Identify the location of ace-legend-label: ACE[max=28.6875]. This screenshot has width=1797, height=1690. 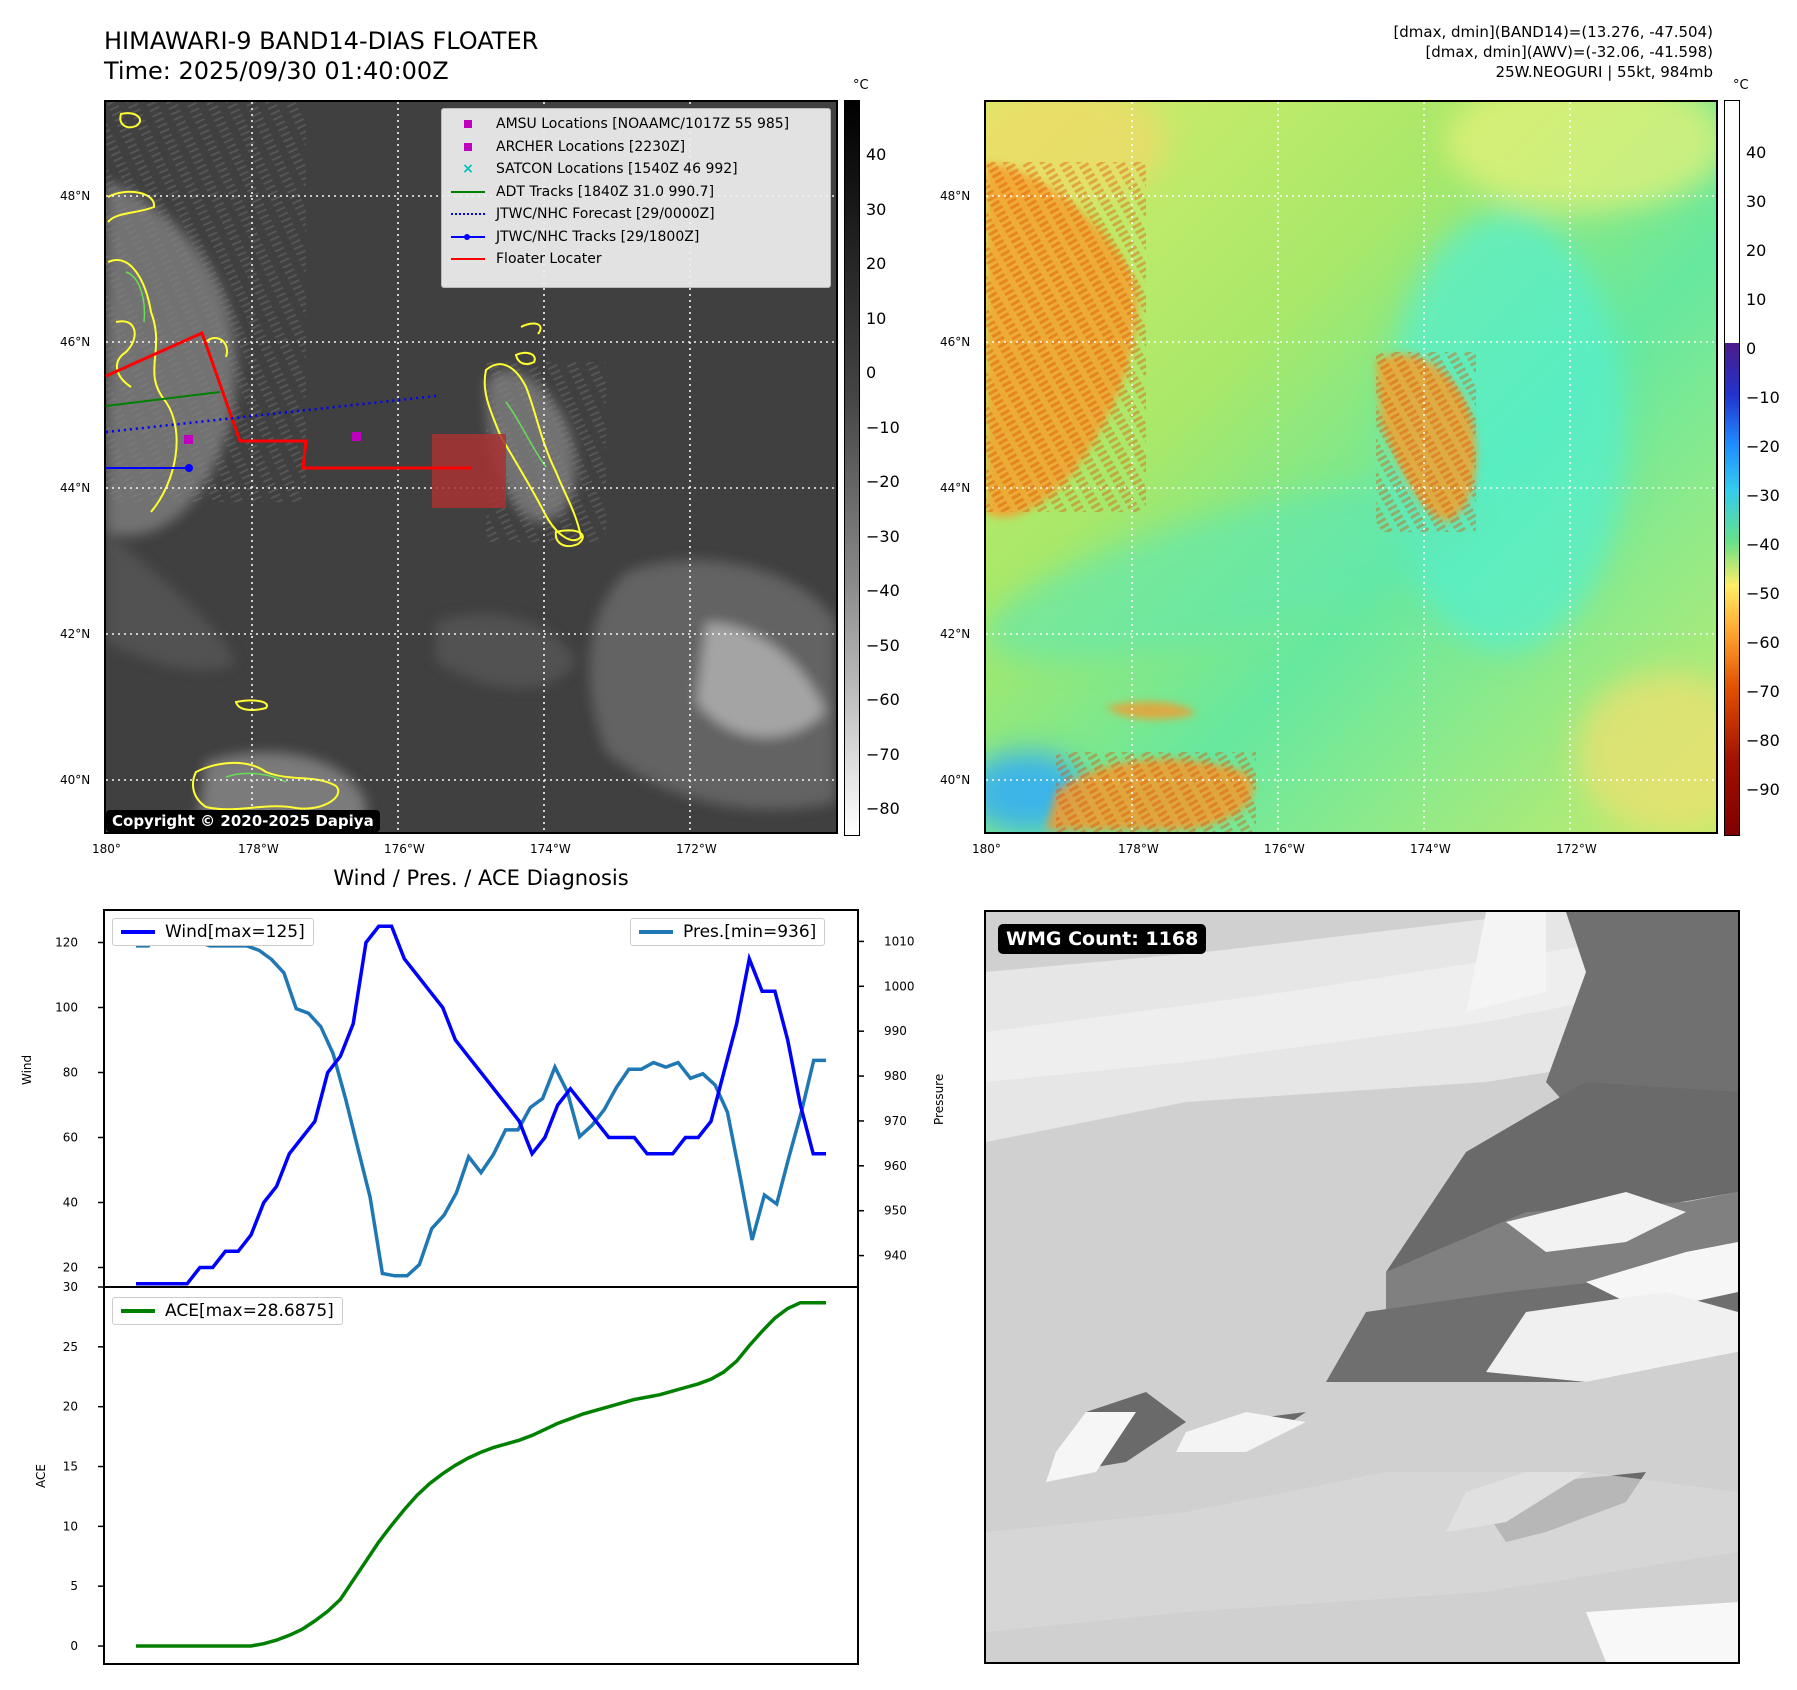
(249, 1311).